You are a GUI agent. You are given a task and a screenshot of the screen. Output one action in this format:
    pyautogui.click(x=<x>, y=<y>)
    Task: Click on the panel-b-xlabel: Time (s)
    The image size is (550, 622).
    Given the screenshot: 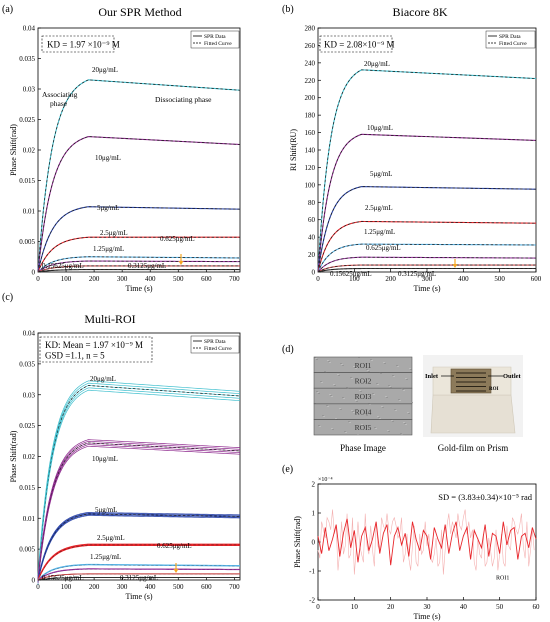 What is the action you would take?
    pyautogui.click(x=426, y=288)
    